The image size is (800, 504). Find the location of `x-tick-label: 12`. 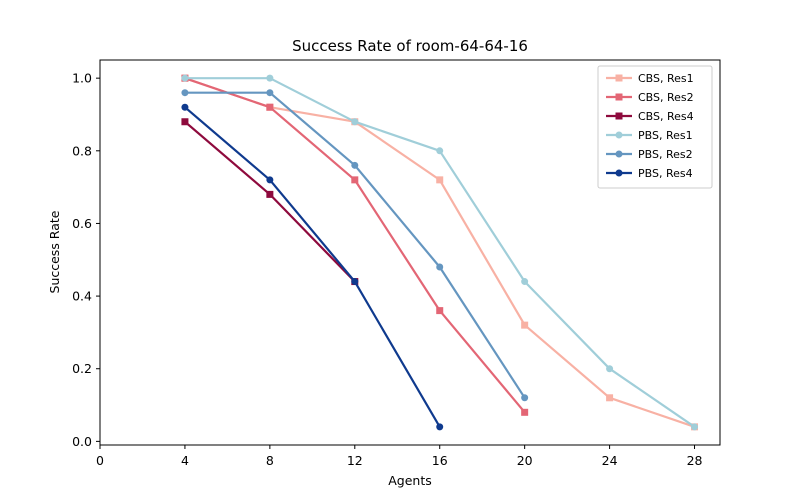

x-tick-label: 12 is located at coordinates (355, 460).